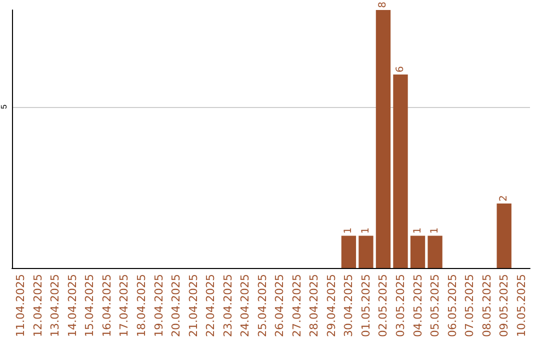 The image size is (540, 340). What do you see at coordinates (383, 5) in the screenshot?
I see `data-label: 8` at bounding box center [383, 5].